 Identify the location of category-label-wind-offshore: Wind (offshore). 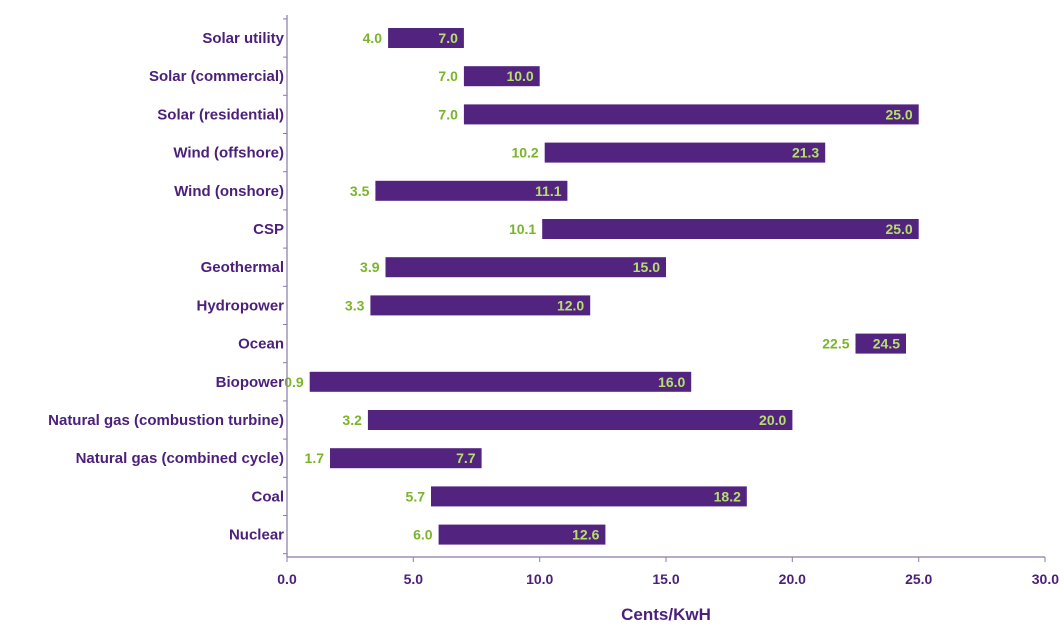
(228, 153).